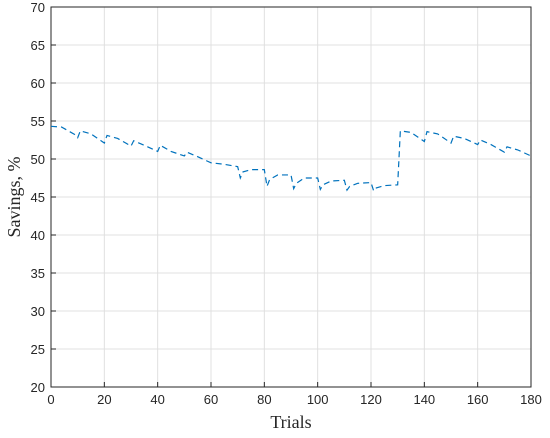 This screenshot has height=438, width=550. Describe the element at coordinates (290, 422) in the screenshot. I see `x-axis-label: Trials` at that location.